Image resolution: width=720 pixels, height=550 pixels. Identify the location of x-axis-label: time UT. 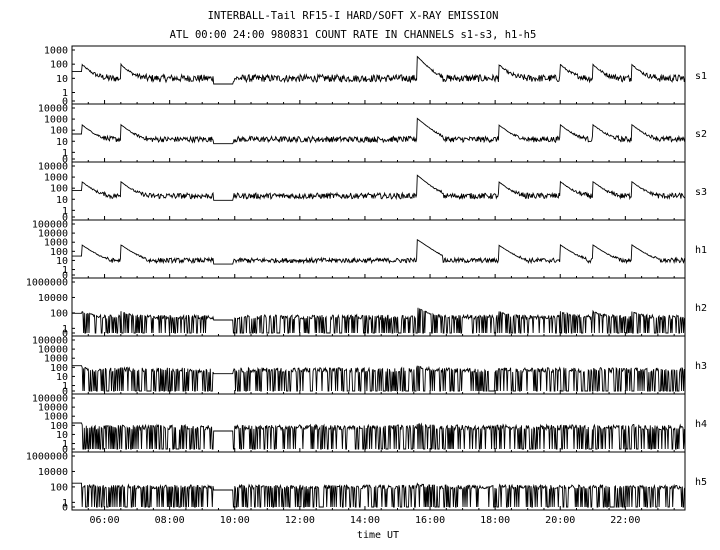
(378, 535).